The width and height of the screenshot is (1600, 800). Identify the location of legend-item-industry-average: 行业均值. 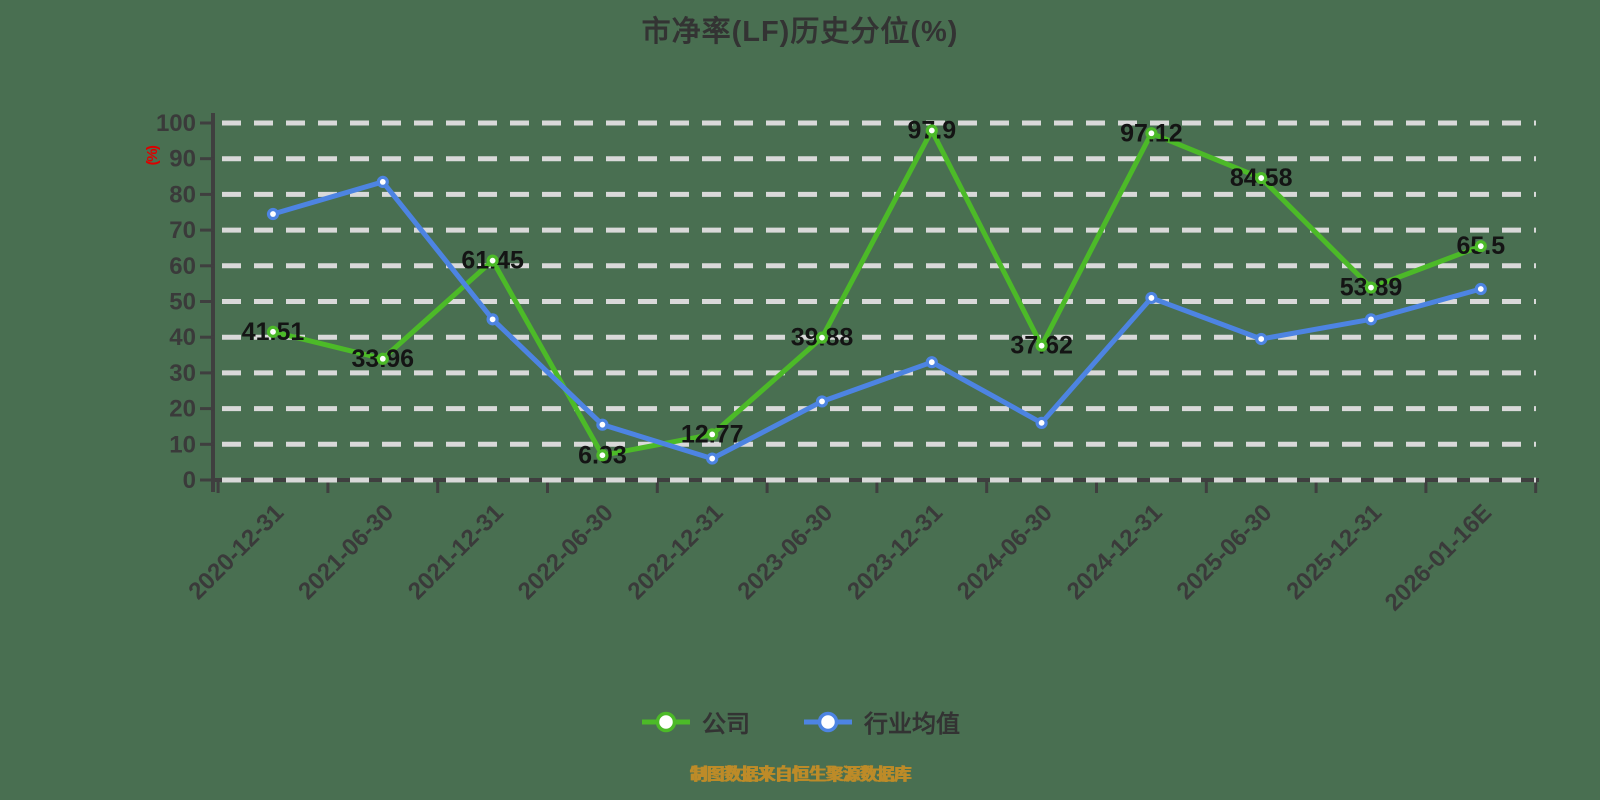
(881, 721).